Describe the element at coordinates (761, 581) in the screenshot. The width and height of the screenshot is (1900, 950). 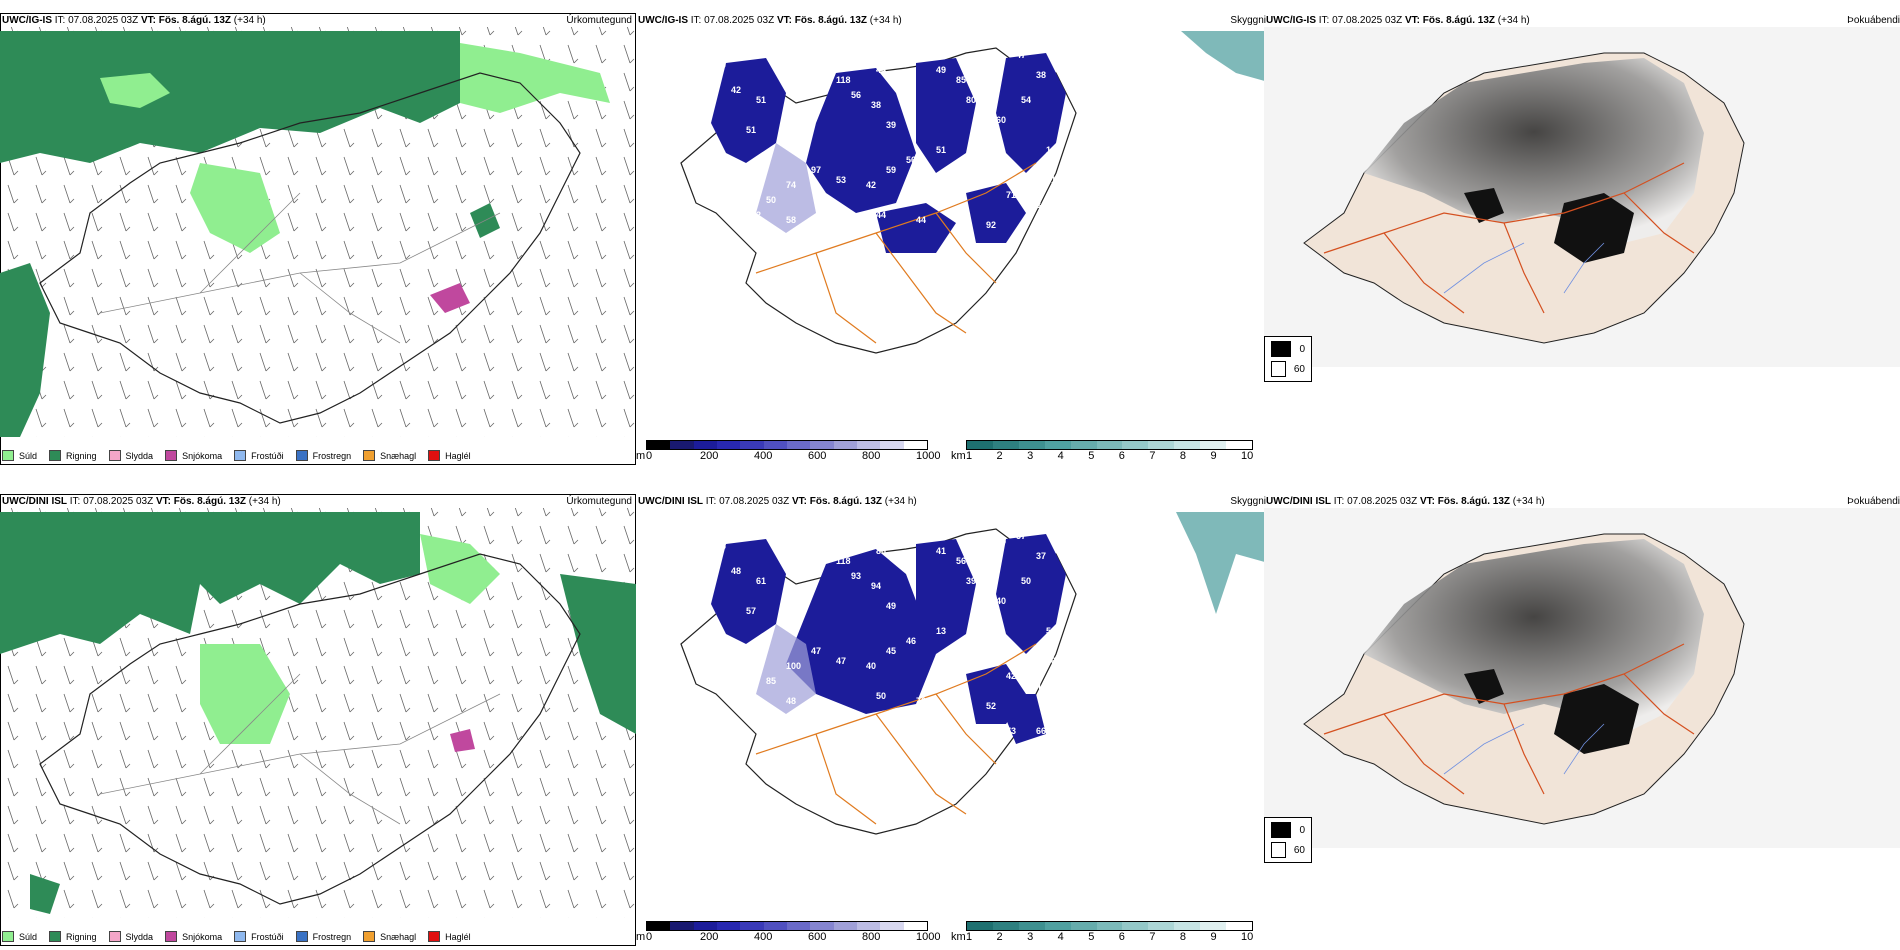
I see `cloud-base-value-label: 61` at that location.